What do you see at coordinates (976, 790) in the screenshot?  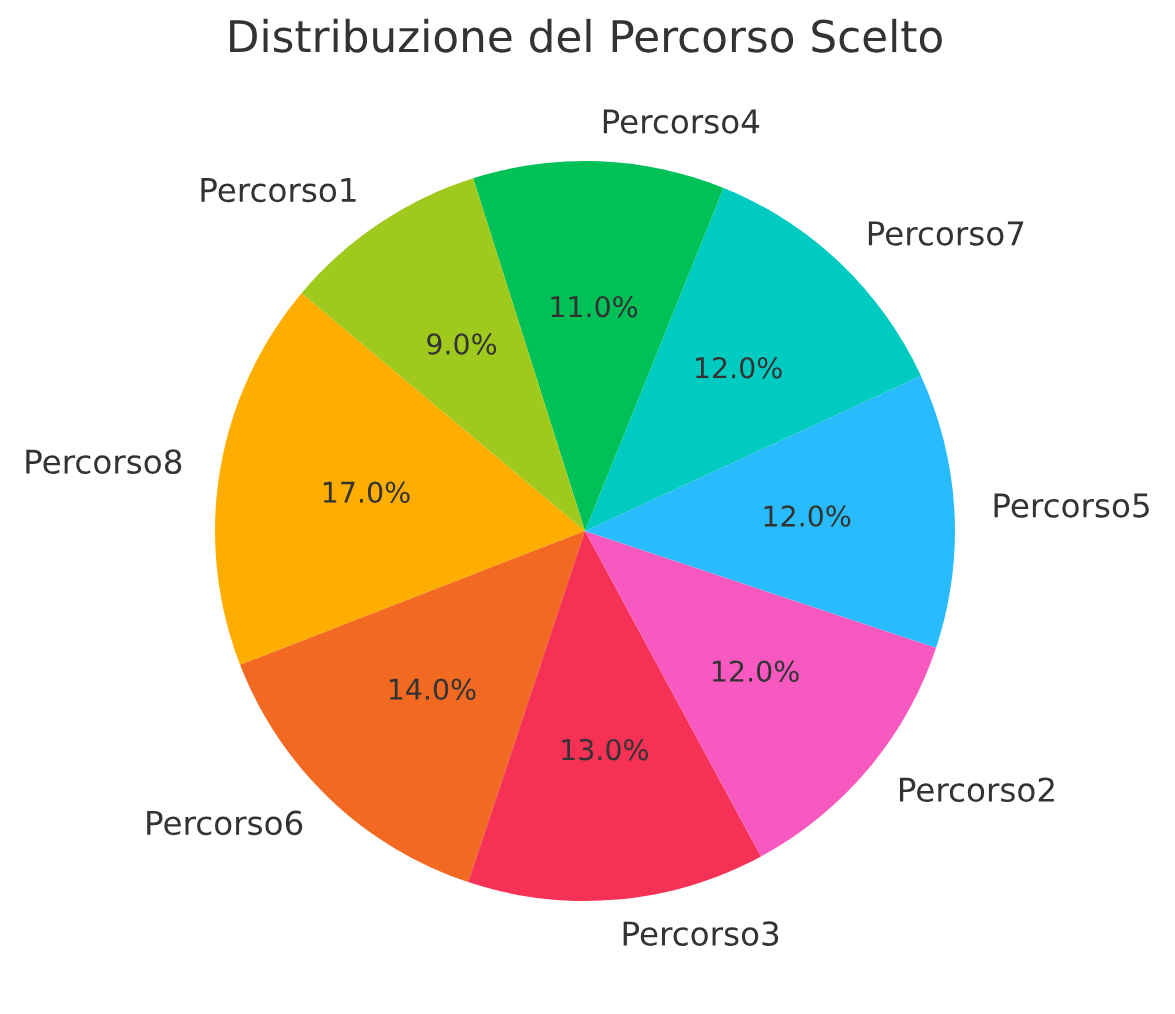 I see `slice-label: Percorso2` at bounding box center [976, 790].